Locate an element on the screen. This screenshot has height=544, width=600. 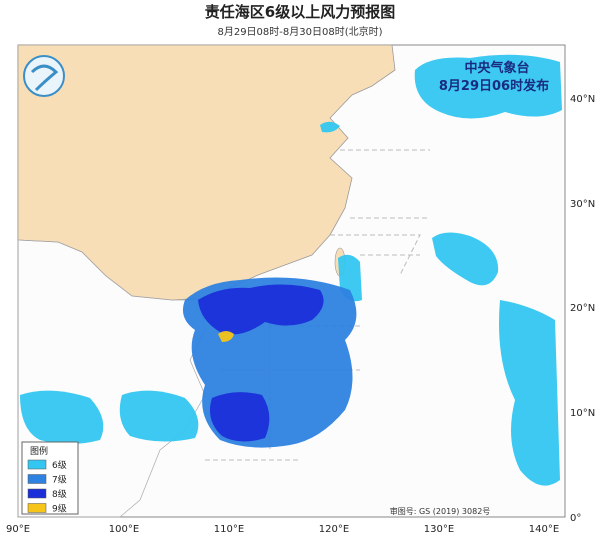
legend-title: 图例 is located at coordinates (39, 451).